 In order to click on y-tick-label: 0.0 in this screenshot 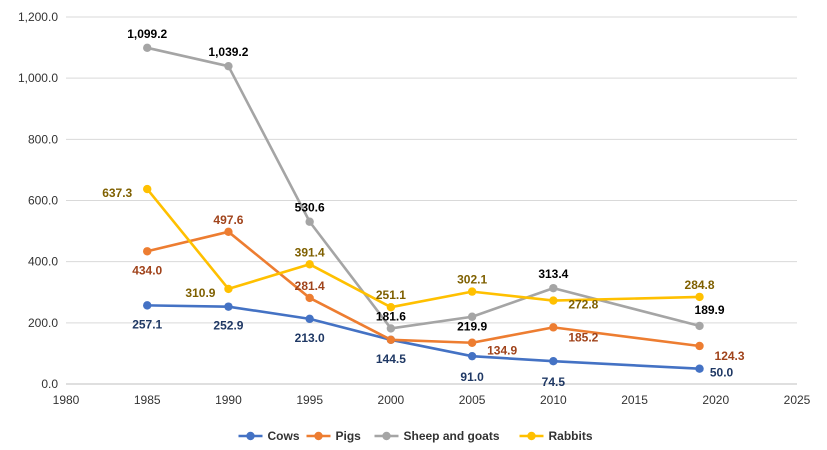, I will do `click(49, 384)`.